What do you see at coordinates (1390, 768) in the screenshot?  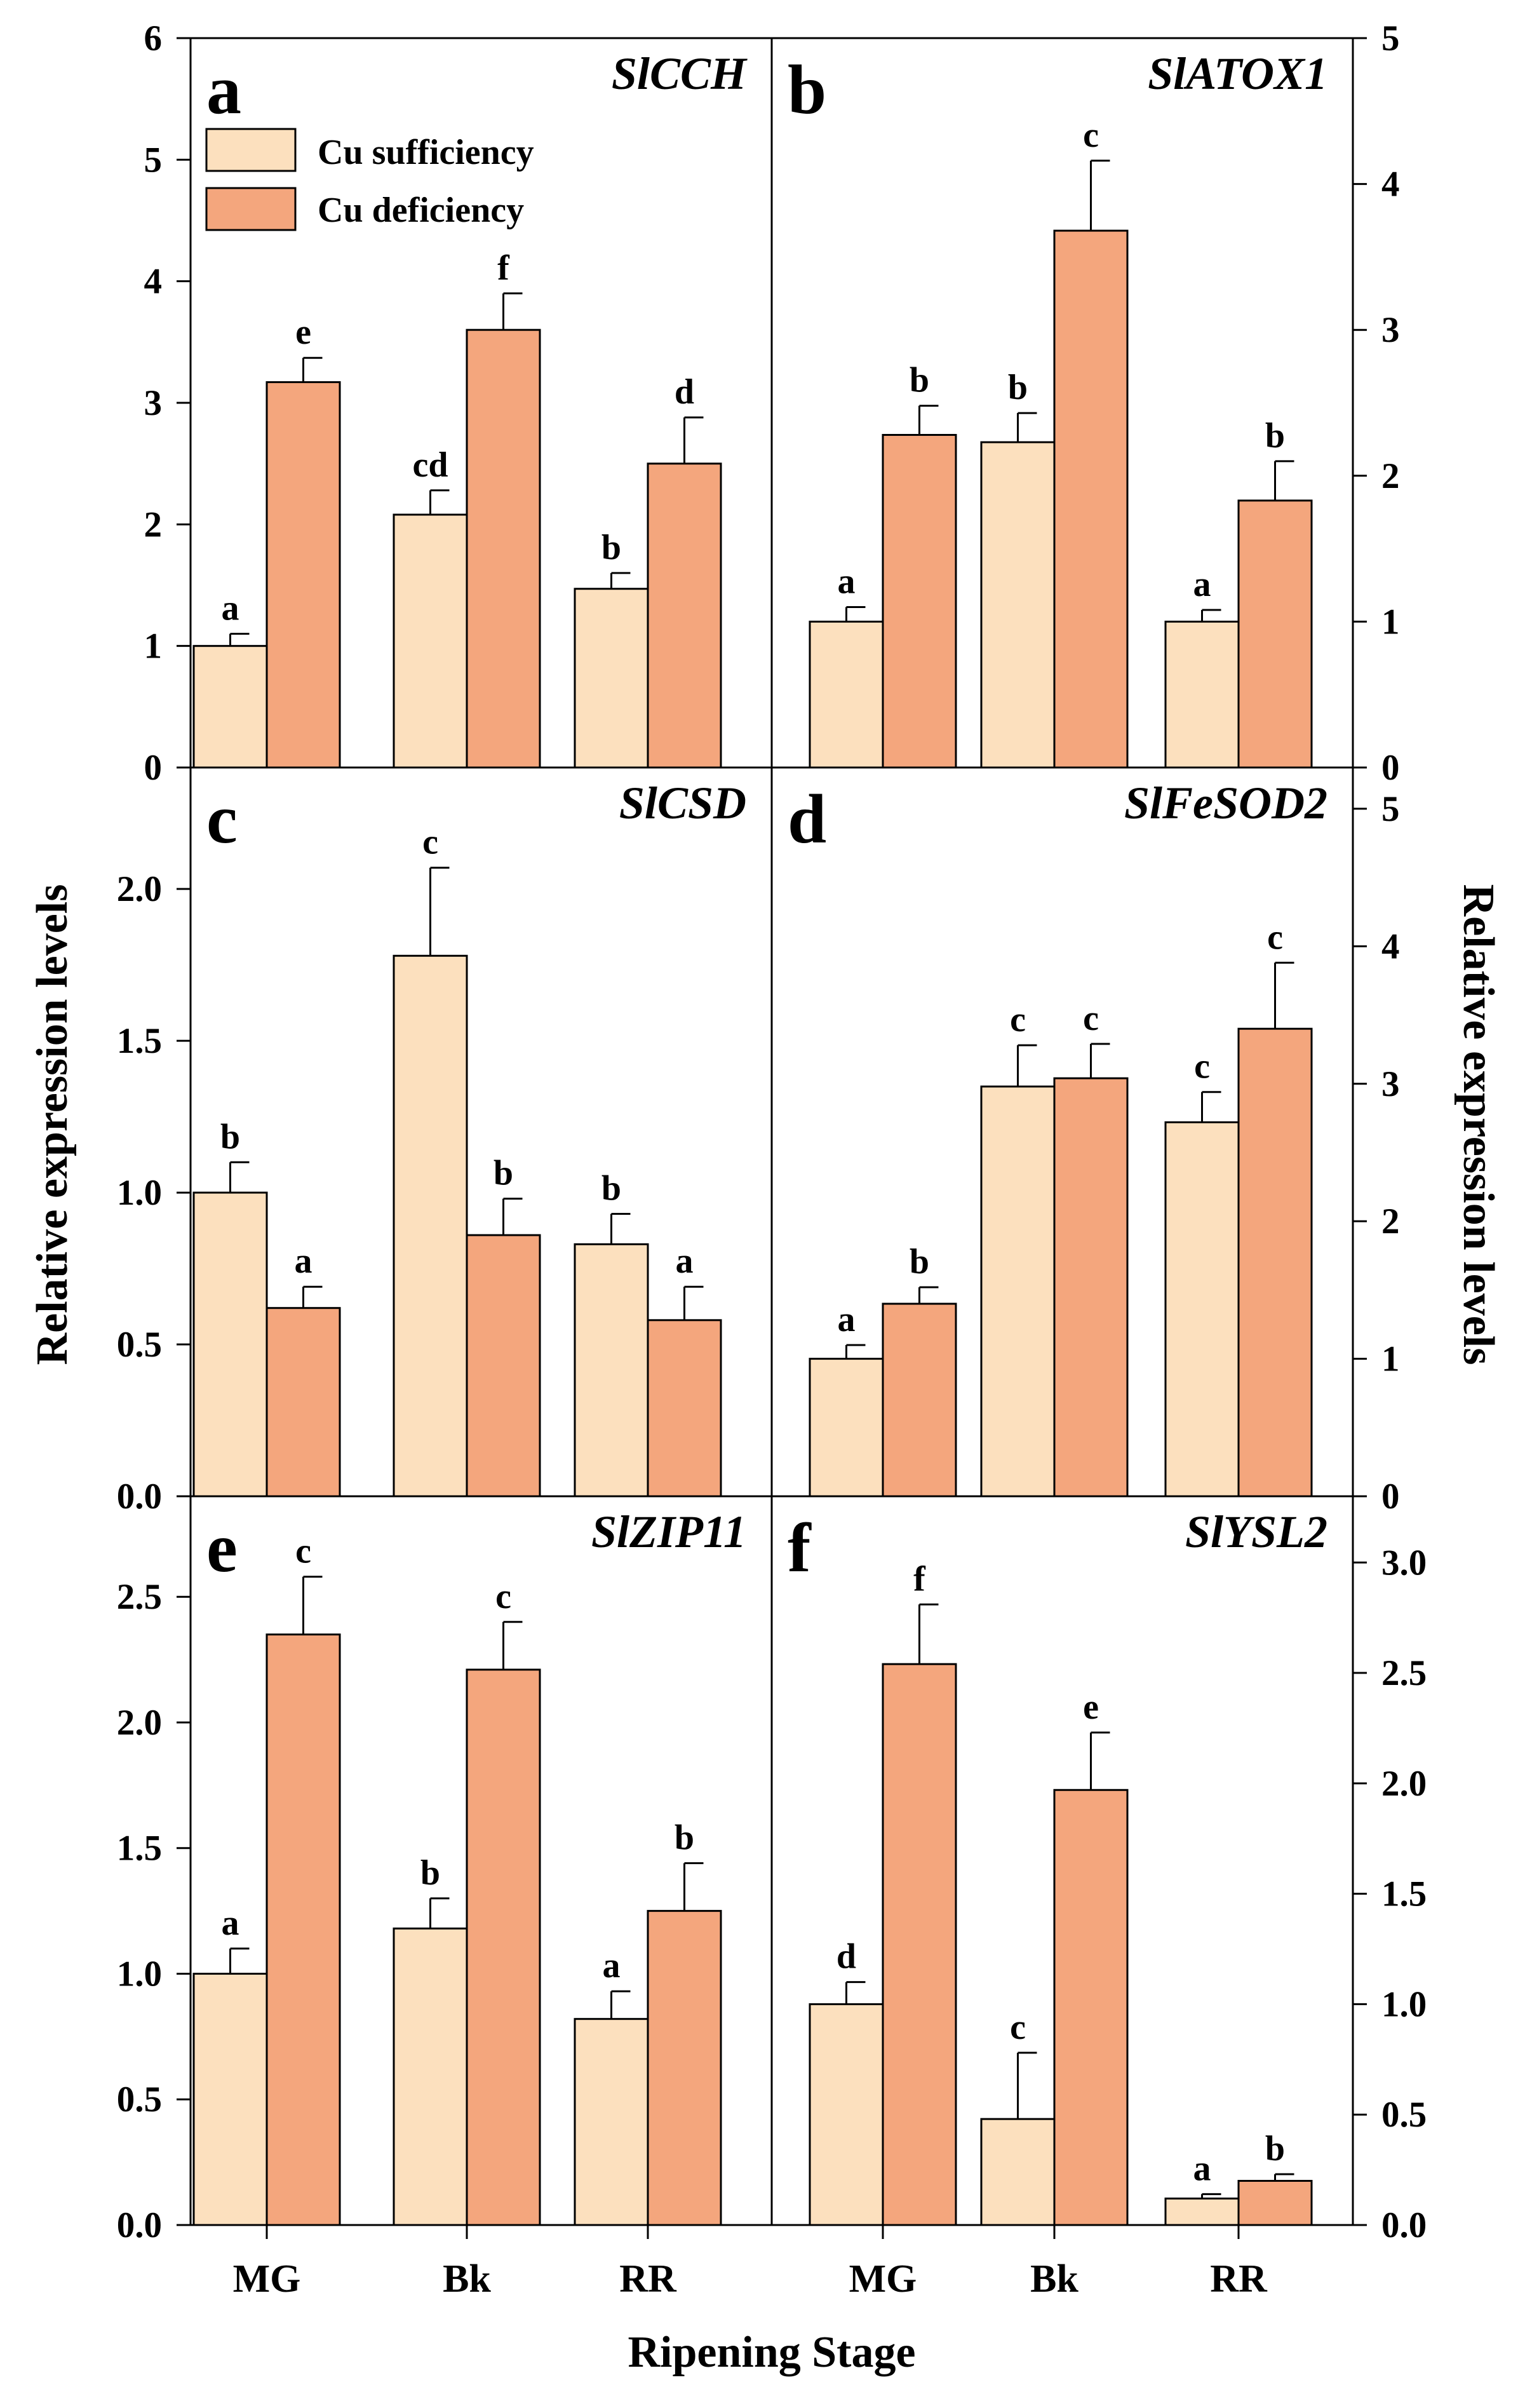 I see `y-tick-label-b: 0` at bounding box center [1390, 768].